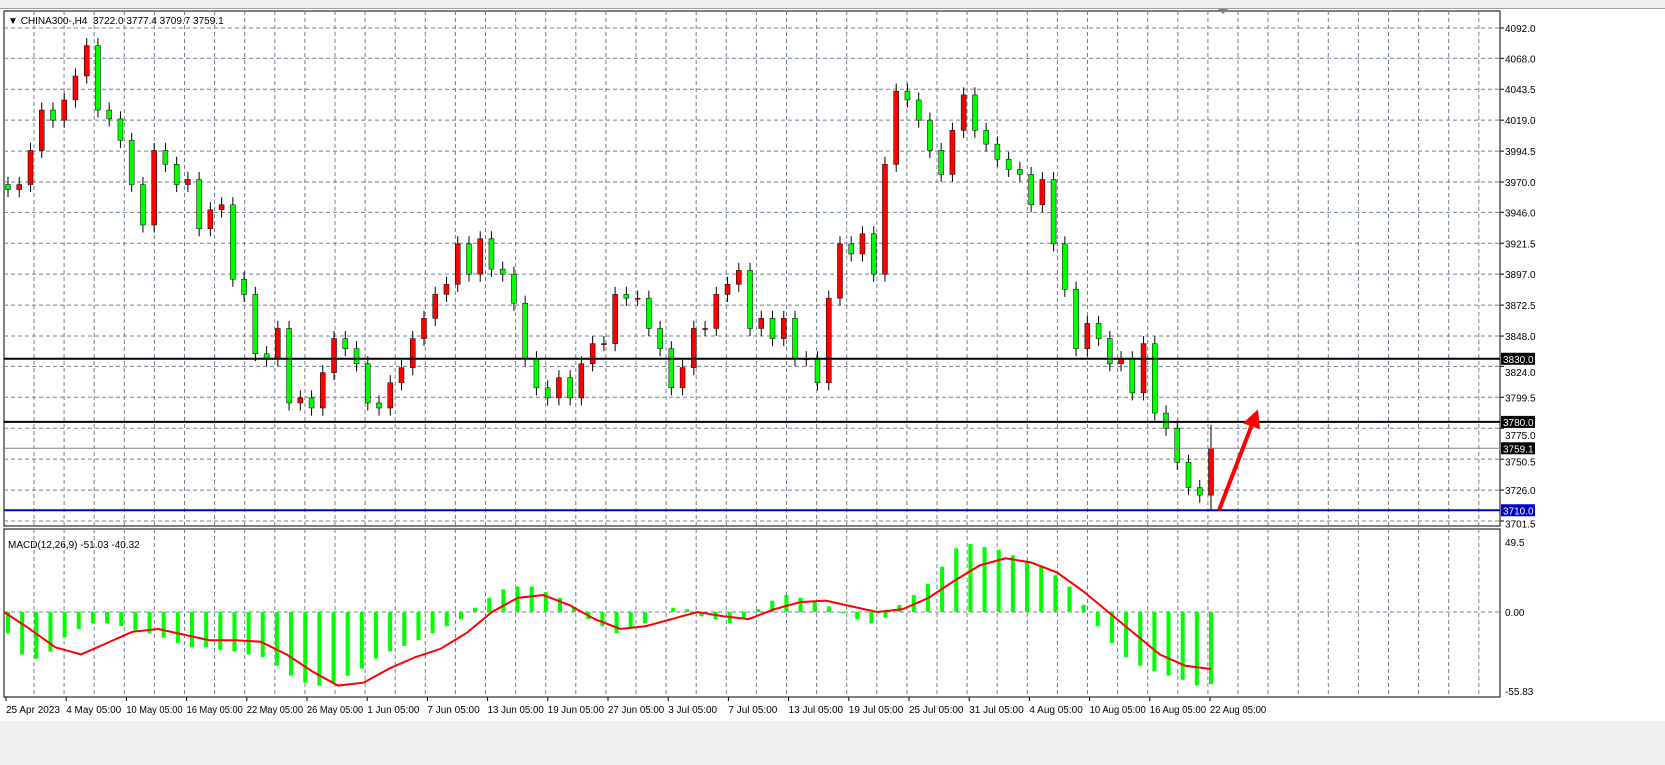 Image resolution: width=1665 pixels, height=765 pixels. What do you see at coordinates (1520, 524) in the screenshot?
I see `price-tick-label: 3701.5` at bounding box center [1520, 524].